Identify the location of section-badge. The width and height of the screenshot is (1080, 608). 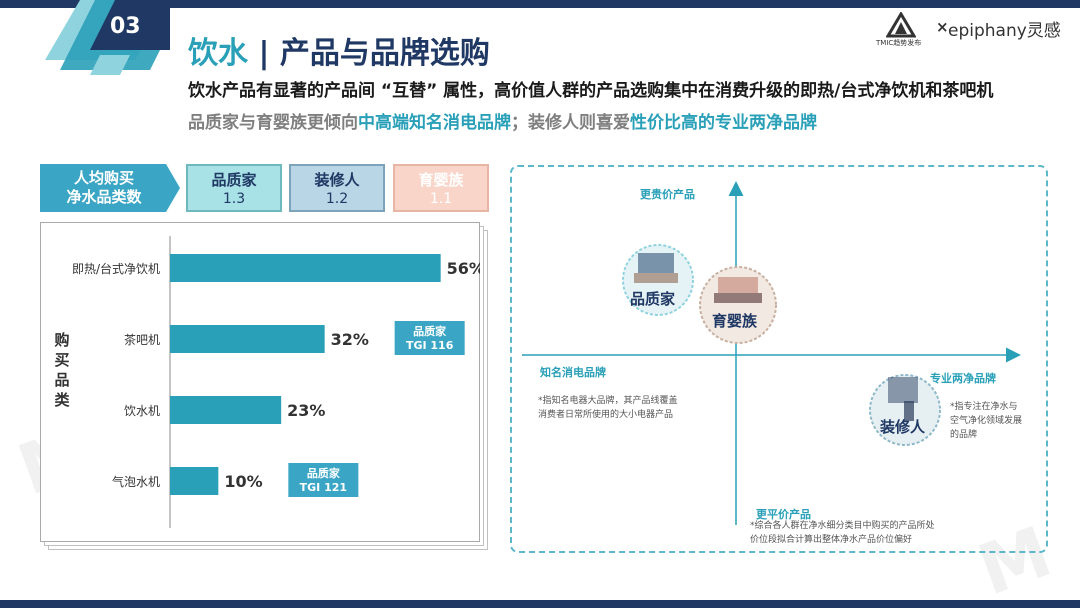
(107, 37).